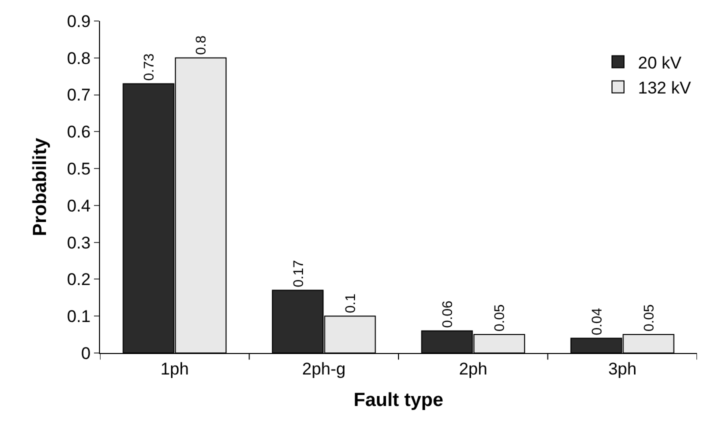 The image size is (727, 443). I want to click on x-tick-label: 3ph, so click(622, 368).